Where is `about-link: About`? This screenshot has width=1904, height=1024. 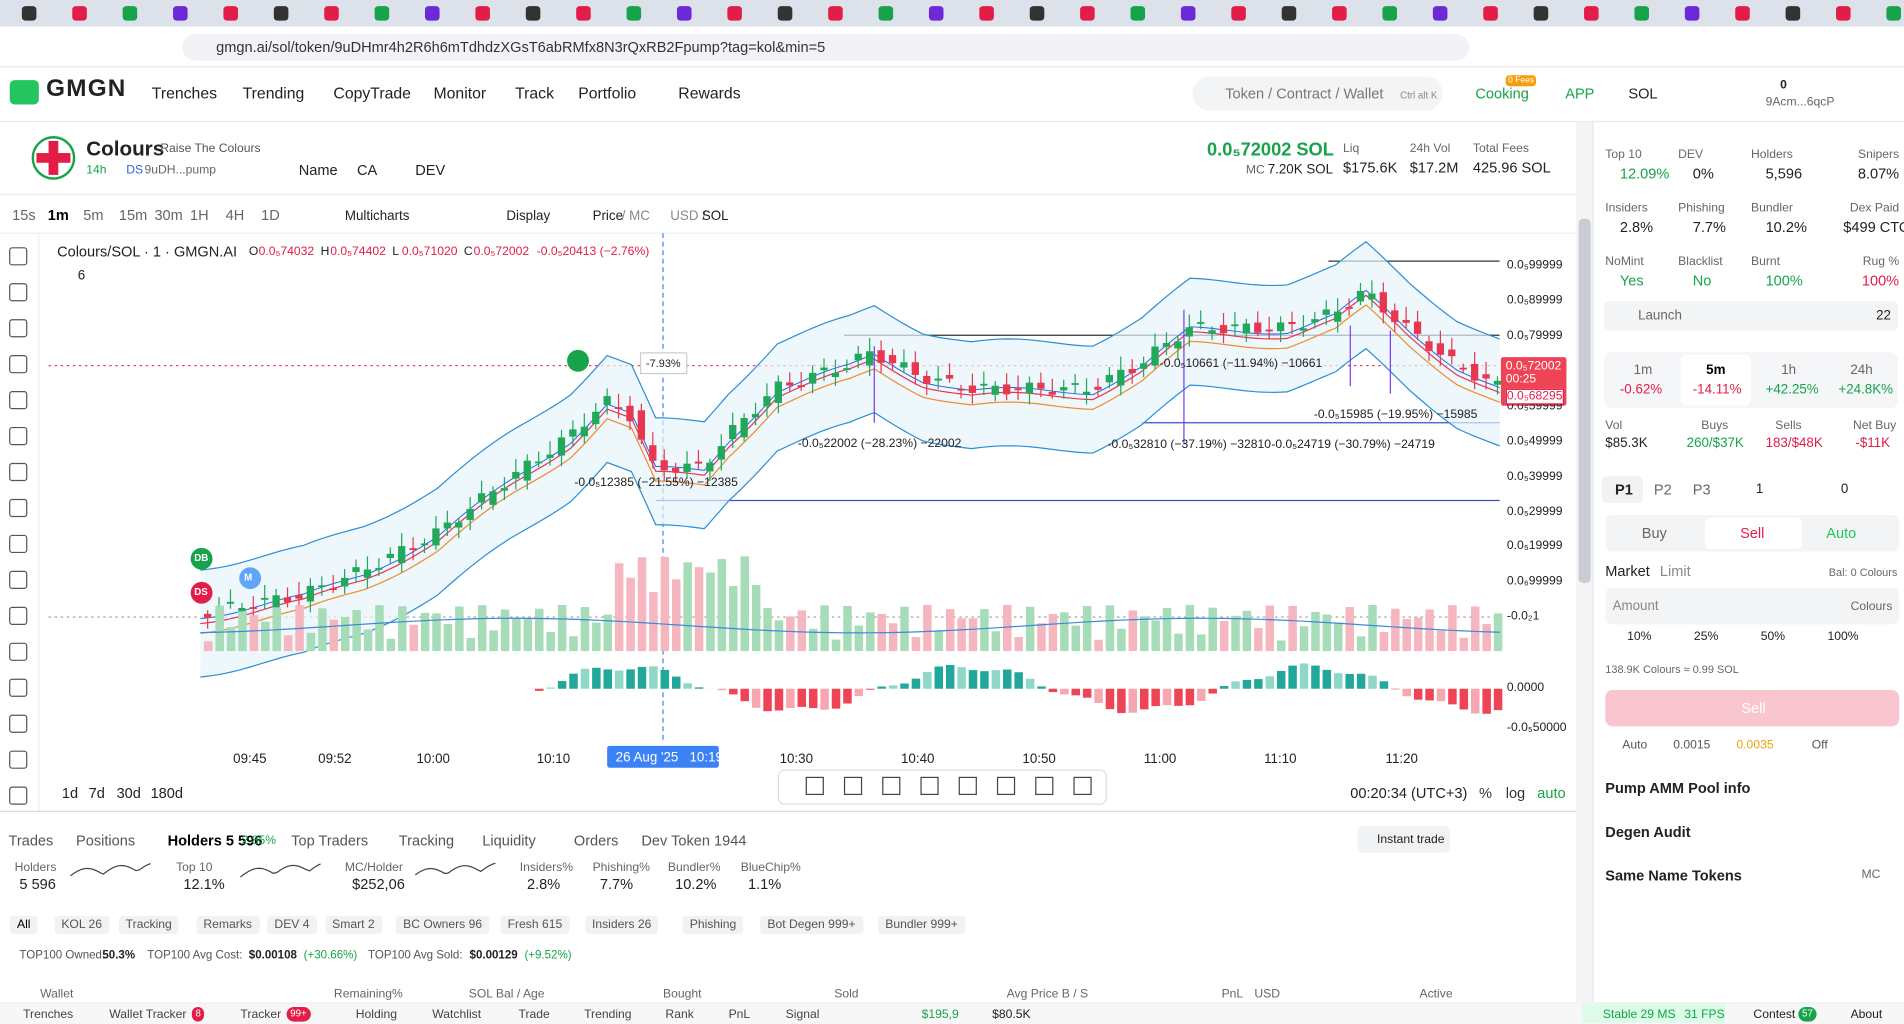
about-link: About is located at coordinates (1866, 1015).